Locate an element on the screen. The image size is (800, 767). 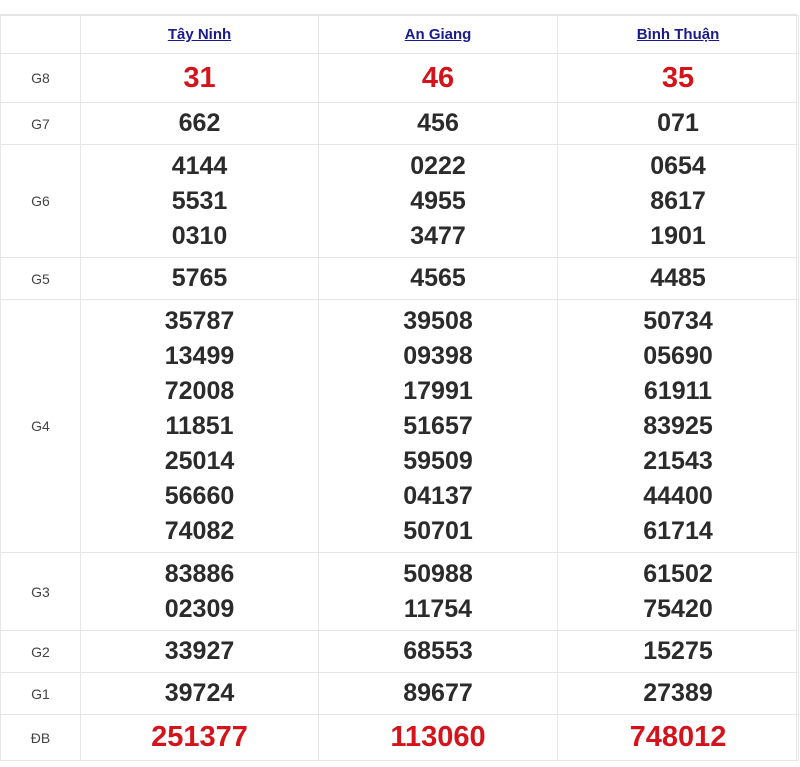
result-number: 33927 is located at coordinates (199, 651).